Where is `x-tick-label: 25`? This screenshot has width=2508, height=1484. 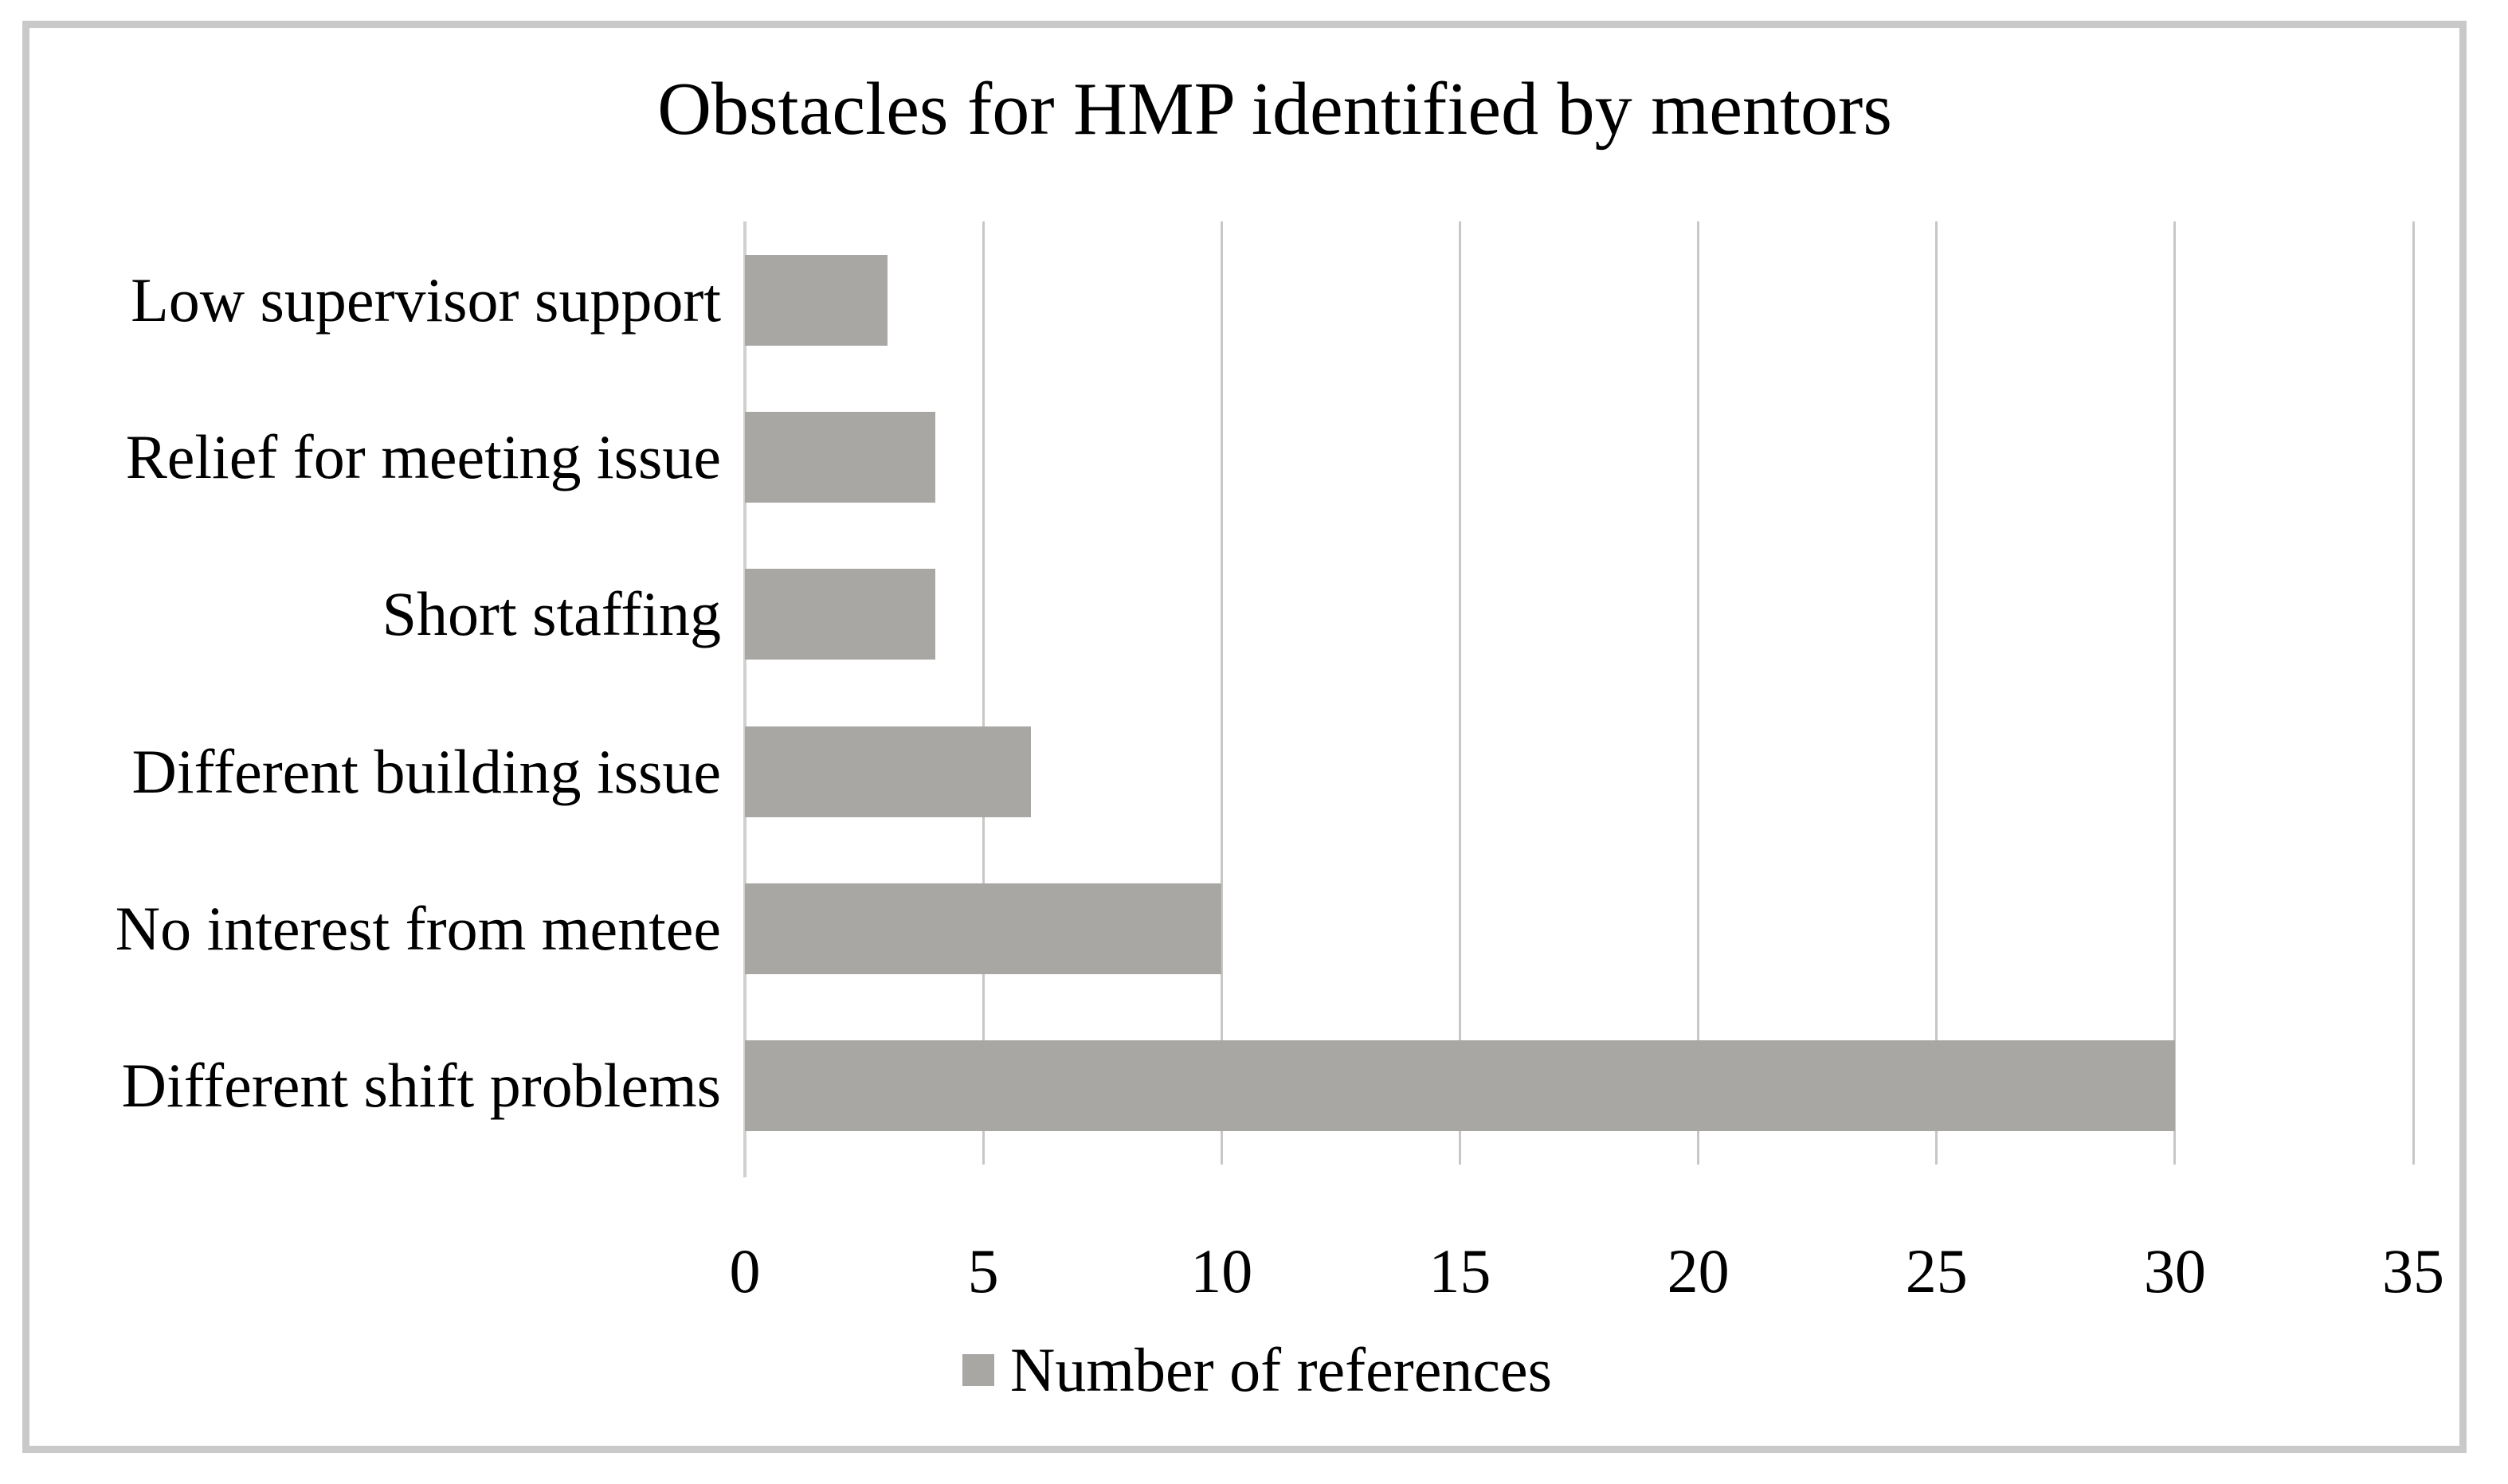 x-tick-label: 25 is located at coordinates (1936, 1271).